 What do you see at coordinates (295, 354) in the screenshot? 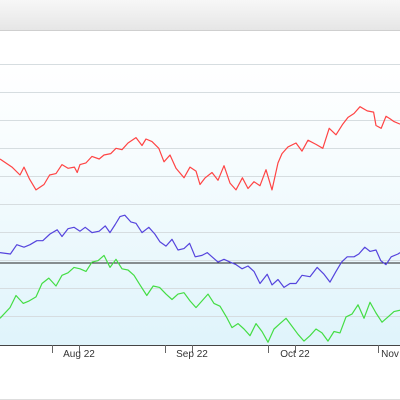
I see `x-tick-label: Oct 22` at bounding box center [295, 354].